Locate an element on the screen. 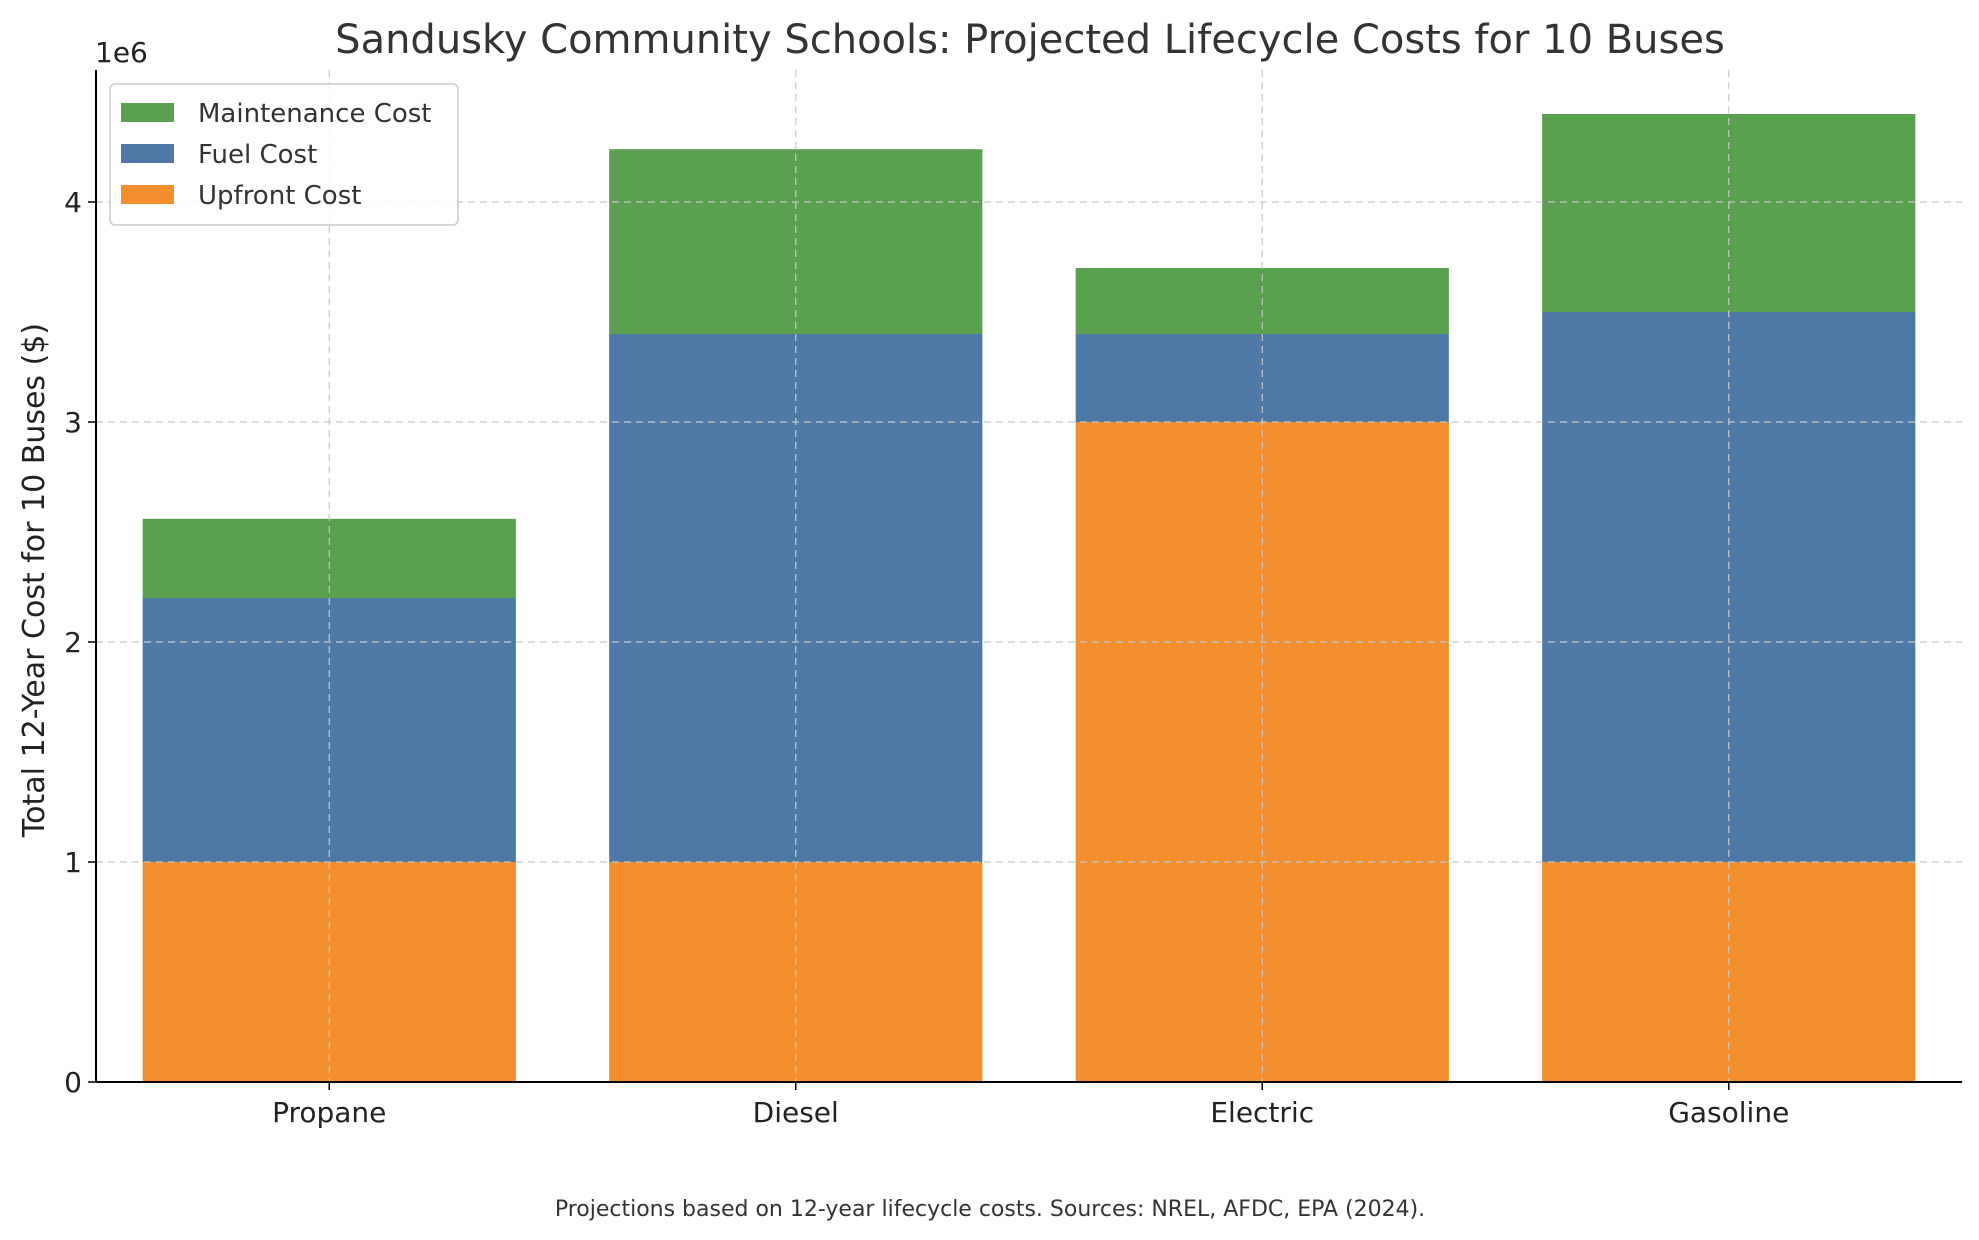 Image resolution: width=1979 pixels, height=1240 pixels. legend-swatch-fuel-cost is located at coordinates (147, 153).